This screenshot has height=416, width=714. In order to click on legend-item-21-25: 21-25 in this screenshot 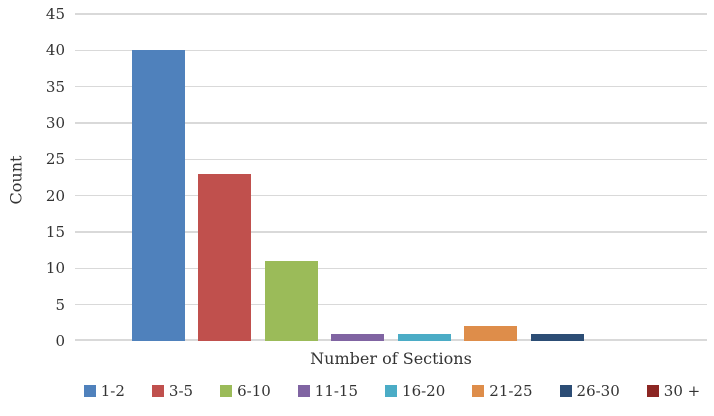, I will do `click(502, 391)`.